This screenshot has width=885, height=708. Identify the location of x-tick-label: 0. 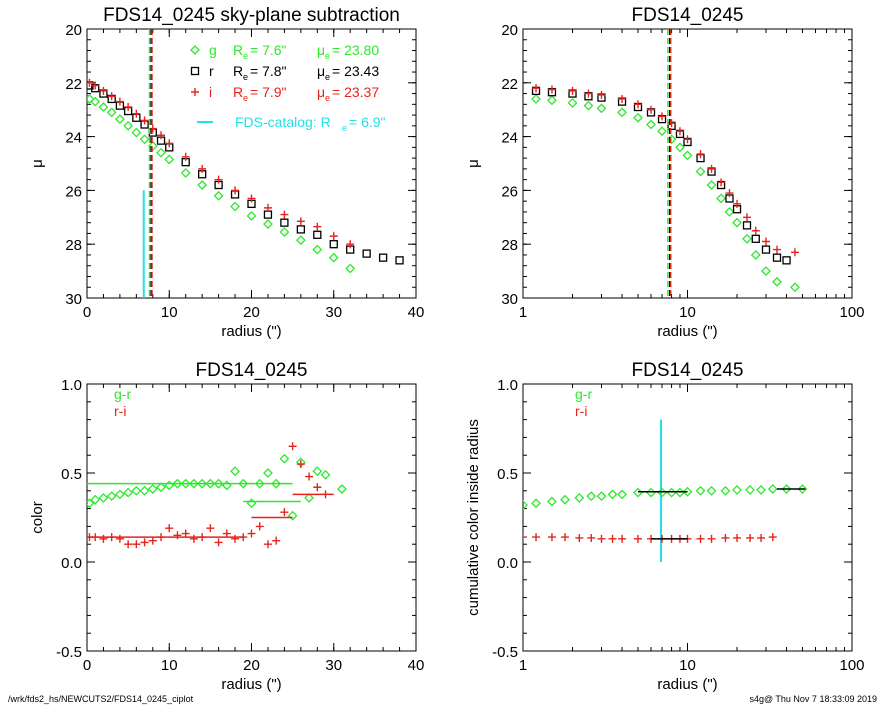
(87, 312).